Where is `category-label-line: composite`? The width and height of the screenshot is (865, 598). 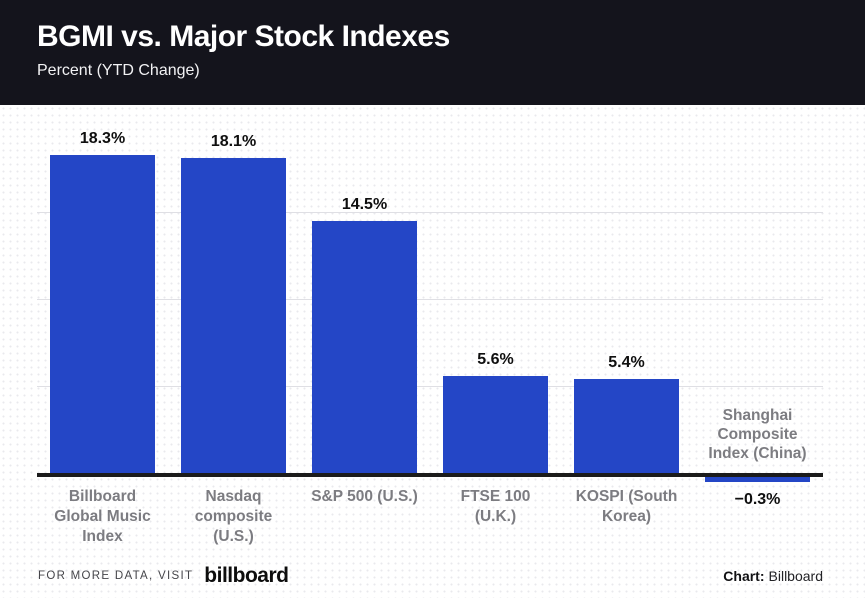
category-label-line: composite is located at coordinates (233, 516).